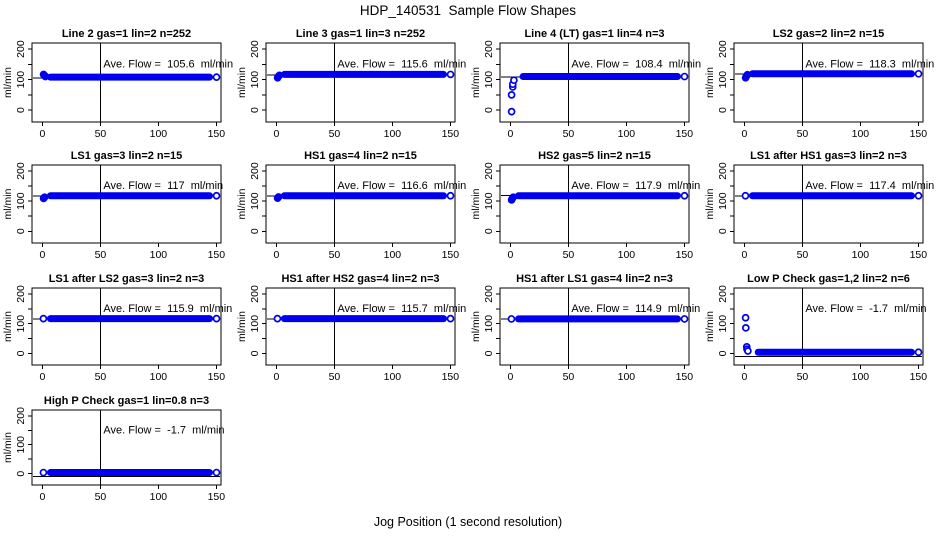 This screenshot has height=540, width=936. What do you see at coordinates (401, 64) in the screenshot?
I see `avg-flow-annotation: Ave. Flow = 115.6 ml/min` at bounding box center [401, 64].